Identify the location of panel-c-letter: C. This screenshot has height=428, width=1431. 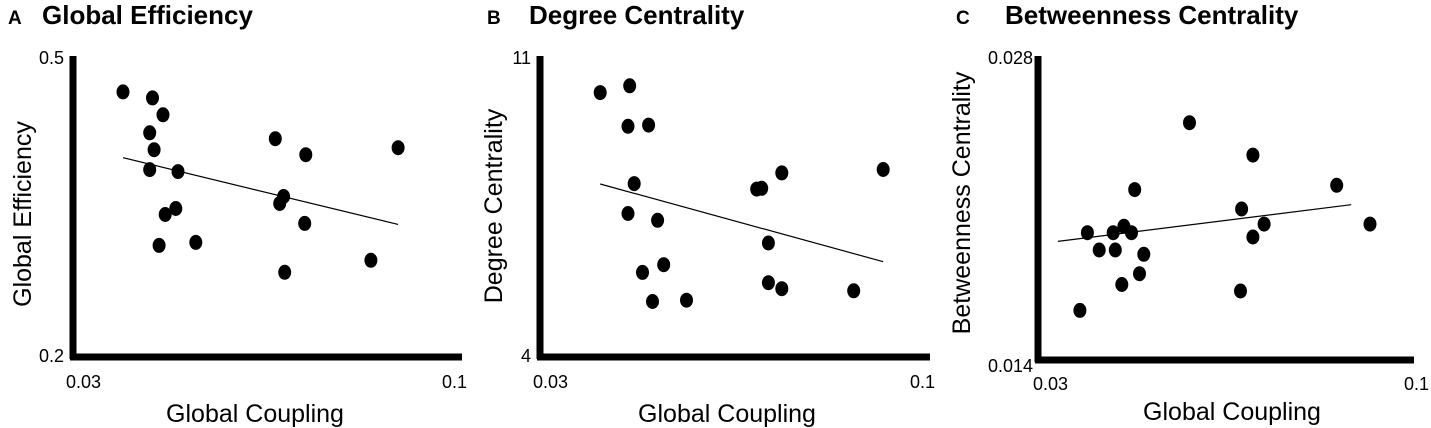
(963, 18).